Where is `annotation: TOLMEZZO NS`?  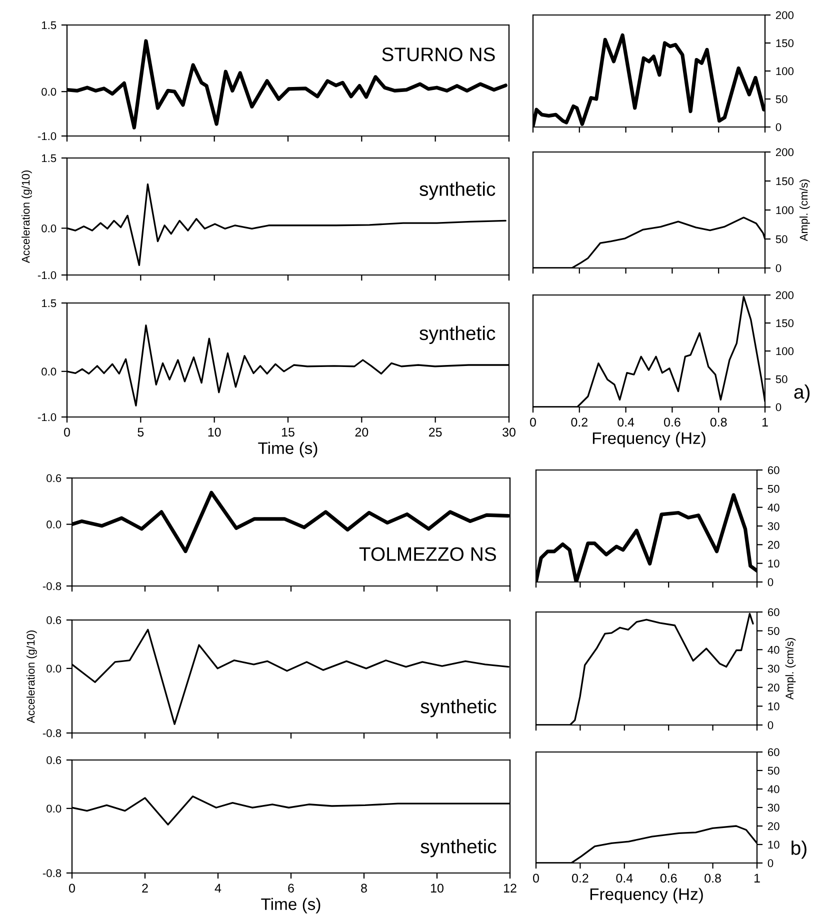
annotation: TOLMEZZO NS is located at coordinates (427, 554).